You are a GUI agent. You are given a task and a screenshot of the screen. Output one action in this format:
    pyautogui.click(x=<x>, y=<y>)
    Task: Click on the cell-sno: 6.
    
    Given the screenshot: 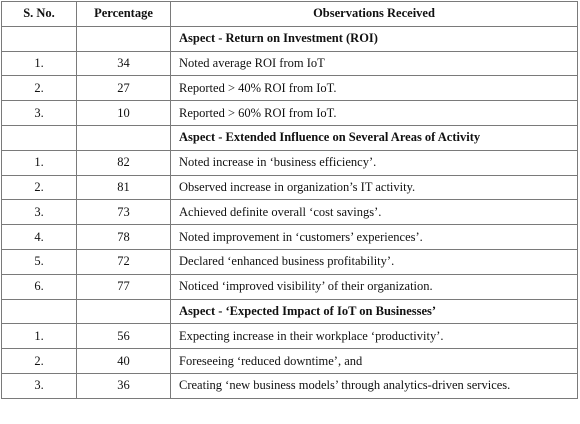 What is the action you would take?
    pyautogui.click(x=39, y=286)
    